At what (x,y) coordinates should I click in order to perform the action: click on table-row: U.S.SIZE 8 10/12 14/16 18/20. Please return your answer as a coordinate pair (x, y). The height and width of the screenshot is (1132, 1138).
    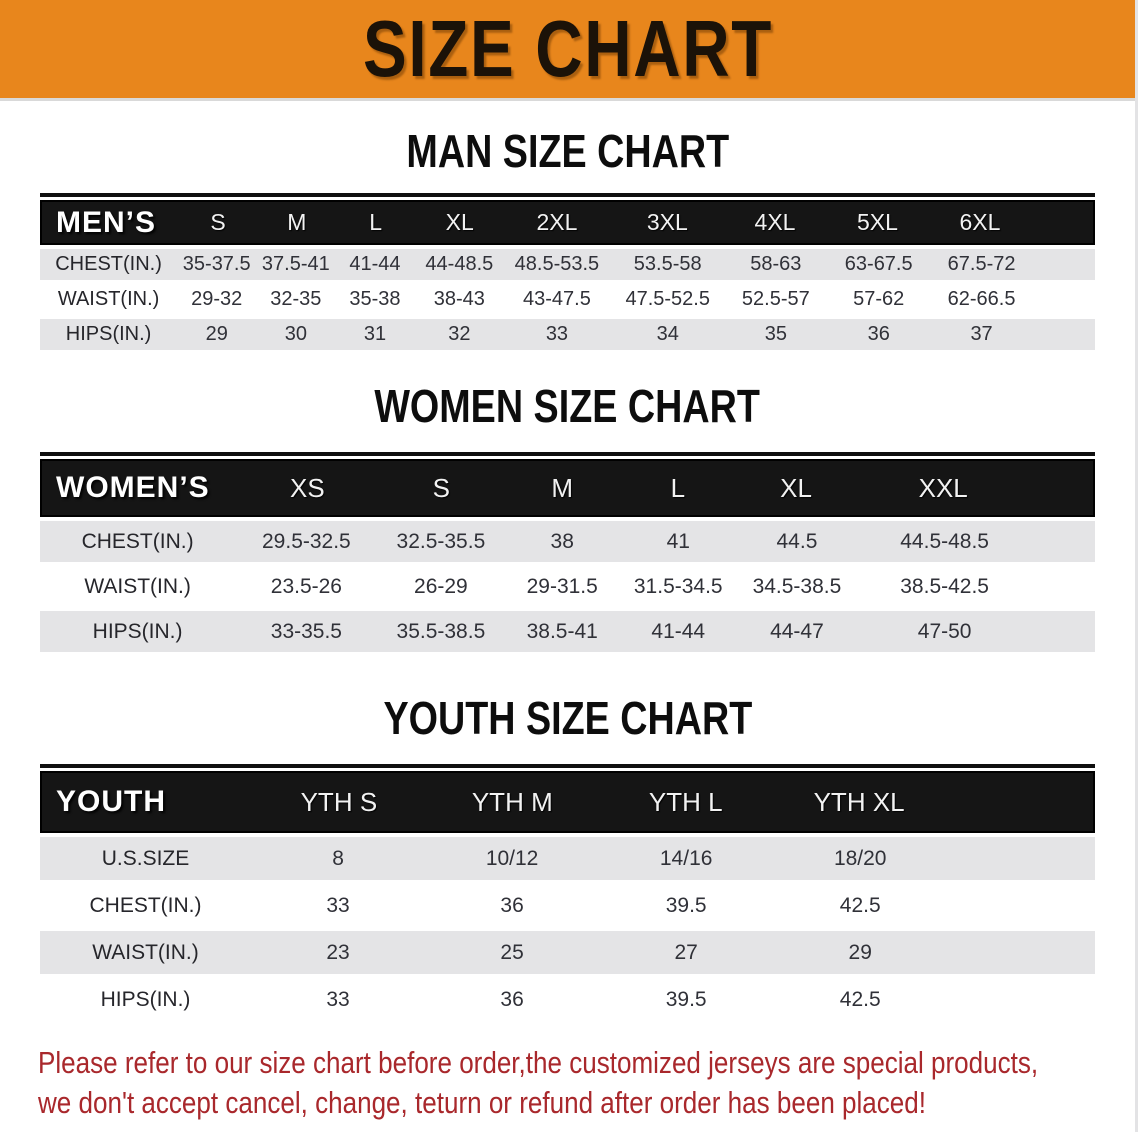
    Looking at the image, I should click on (567, 858).